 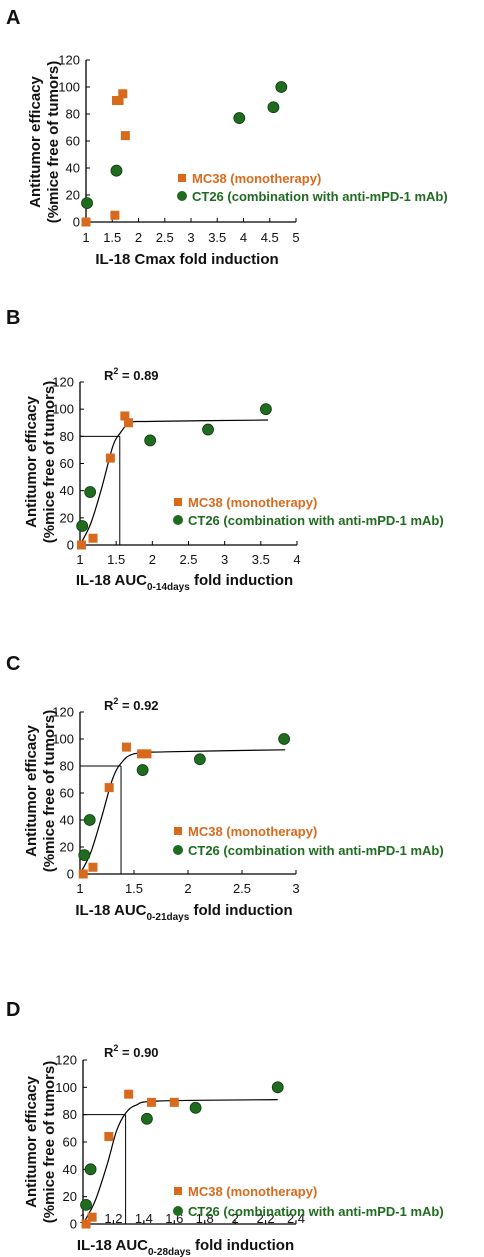 I want to click on x-tick-label: 1.2, so click(x=113, y=1218).